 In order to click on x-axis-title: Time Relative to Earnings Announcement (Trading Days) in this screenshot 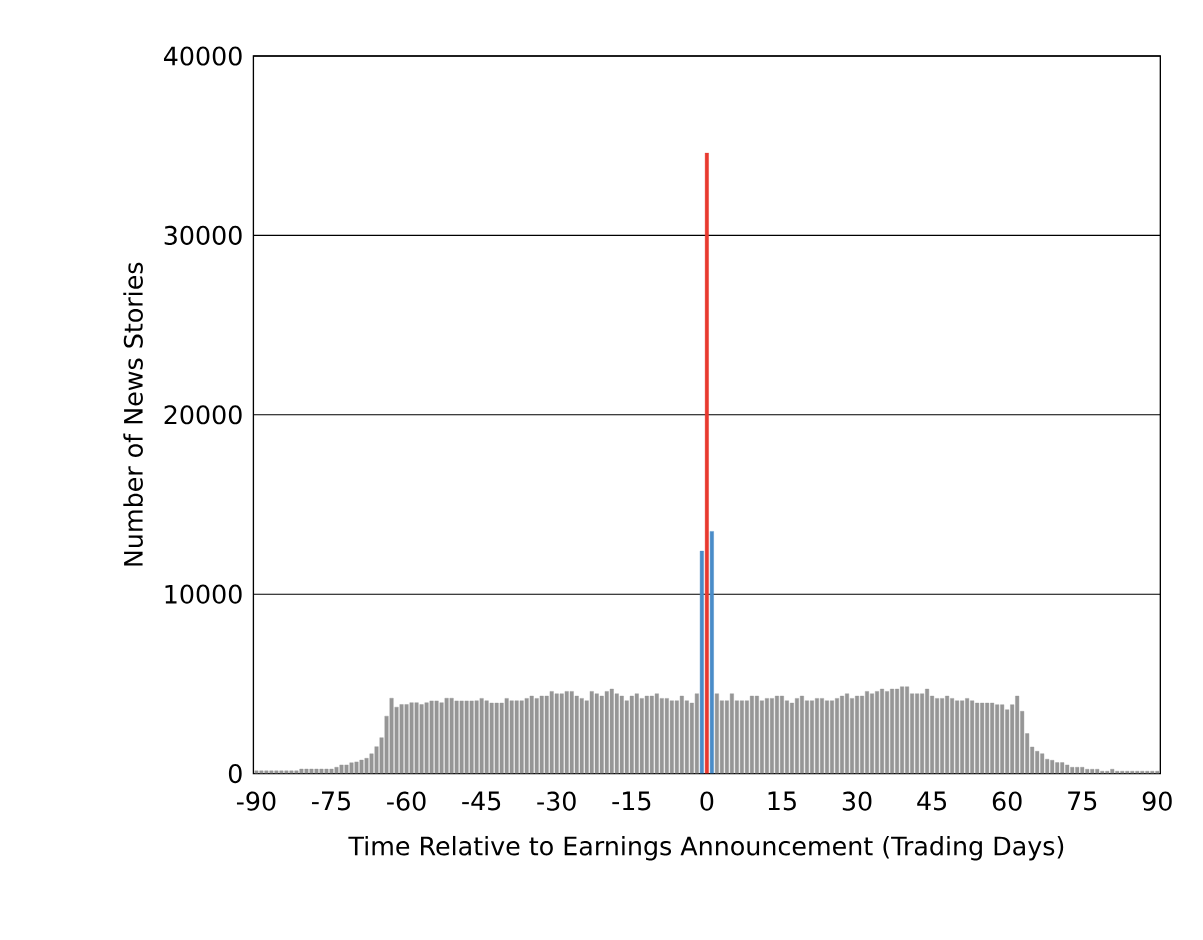, I will do `click(706, 848)`.